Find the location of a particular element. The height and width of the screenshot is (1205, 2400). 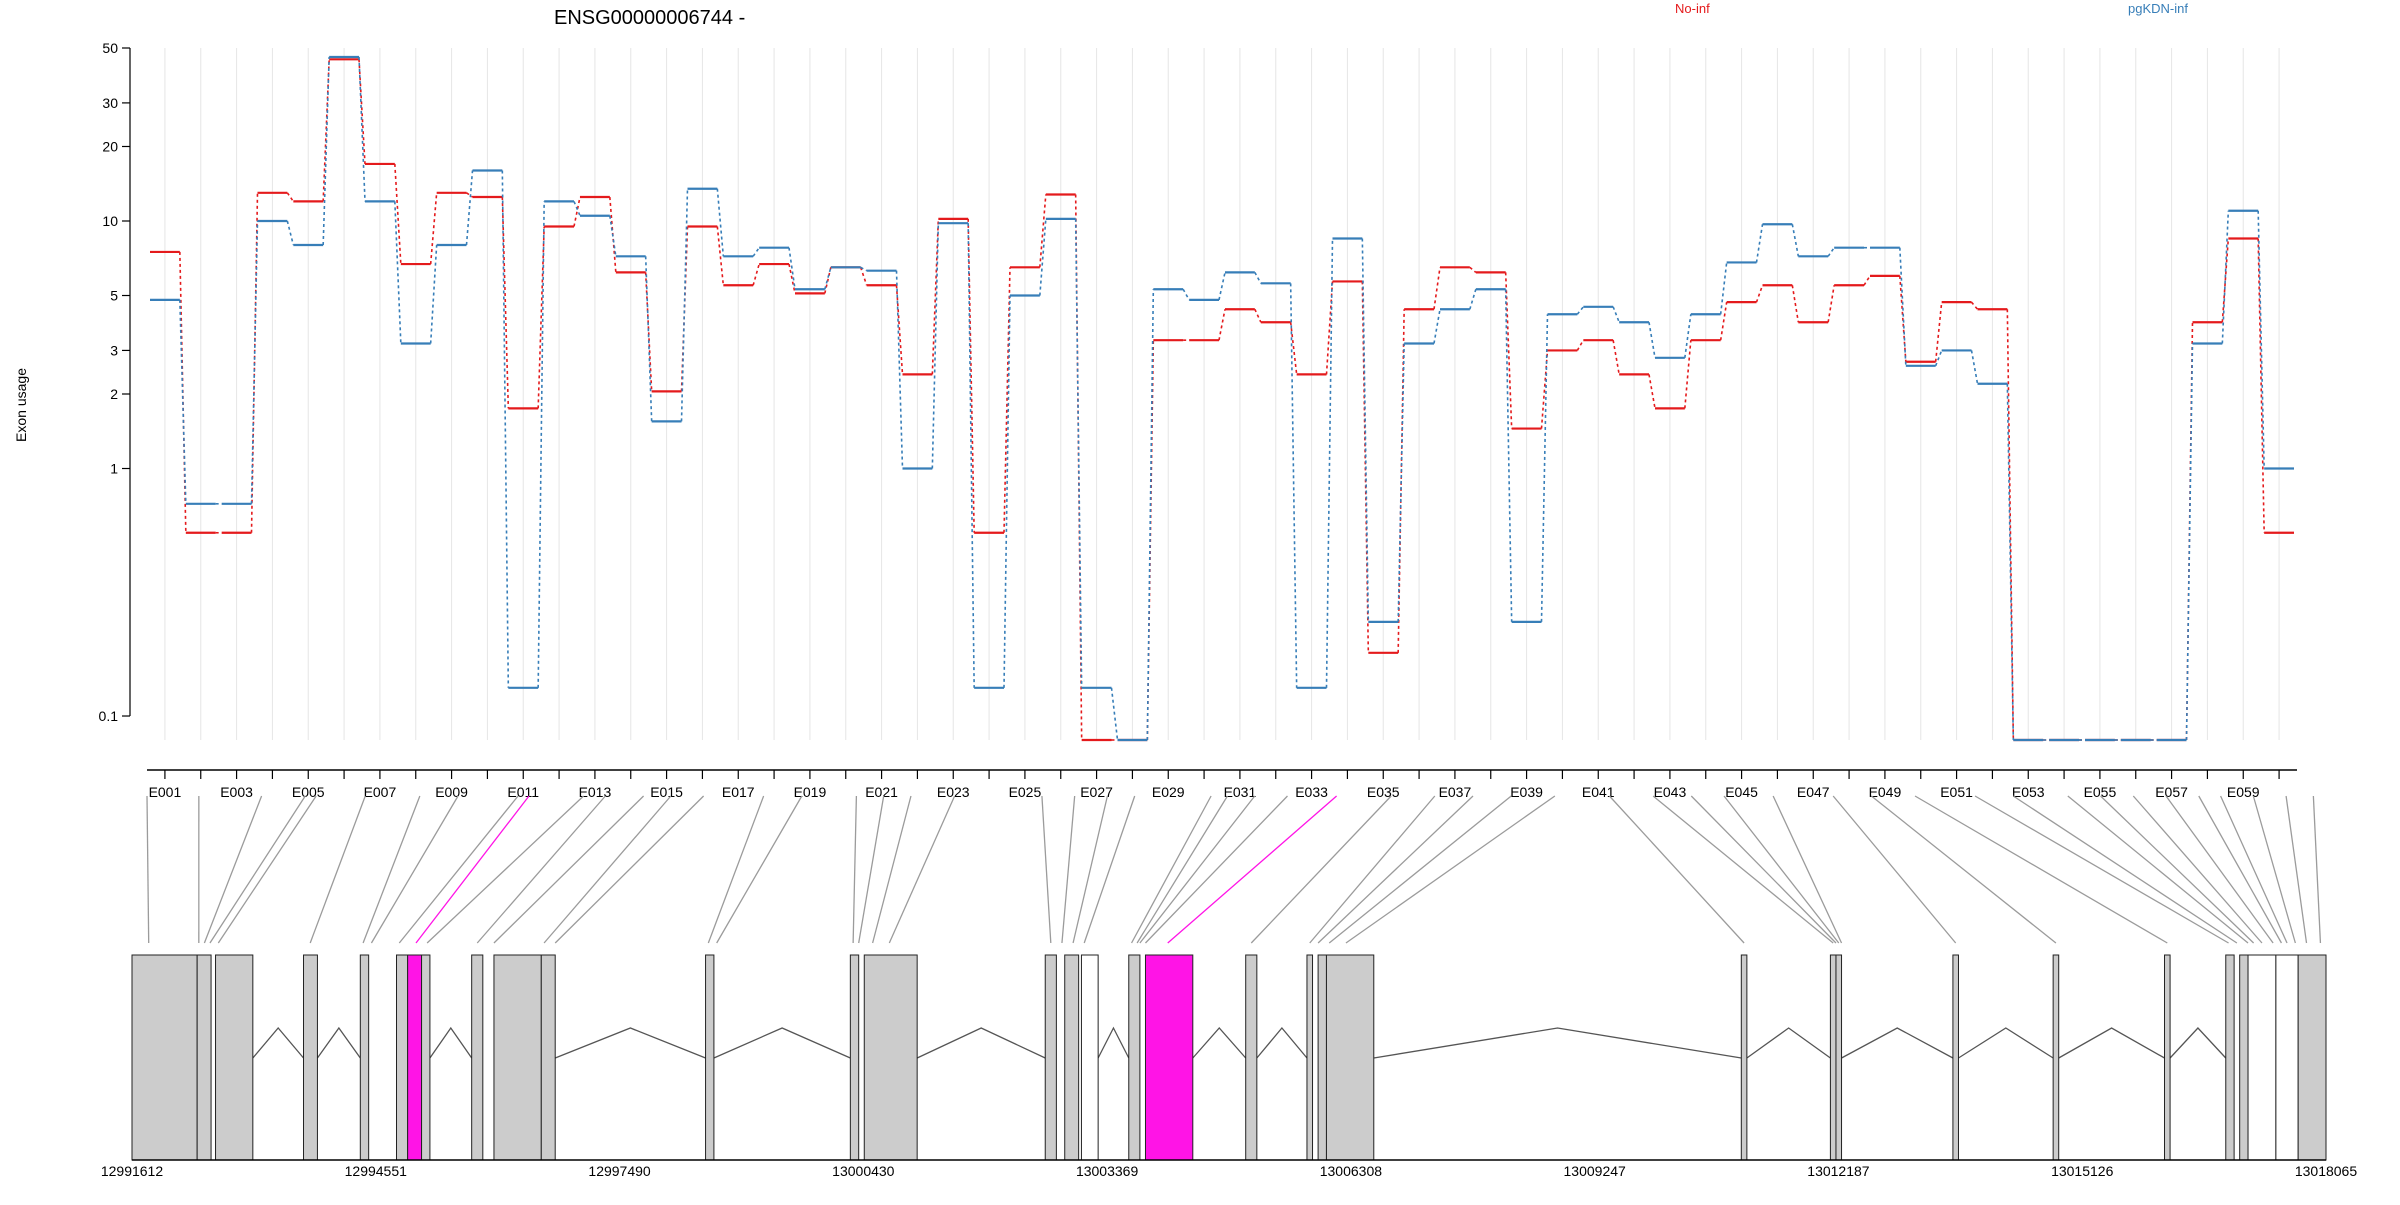

genomic-tick-label: 12994551 is located at coordinates (376, 1171).